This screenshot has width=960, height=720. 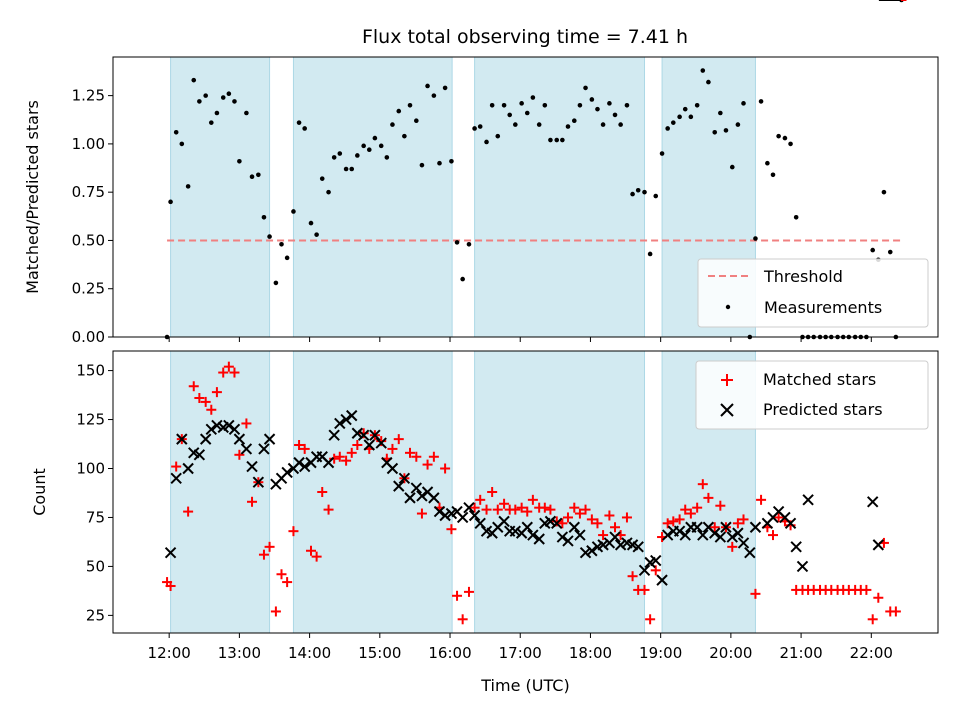 What do you see at coordinates (812, 395) in the screenshot?
I see `bottom-legend-box` at bounding box center [812, 395].